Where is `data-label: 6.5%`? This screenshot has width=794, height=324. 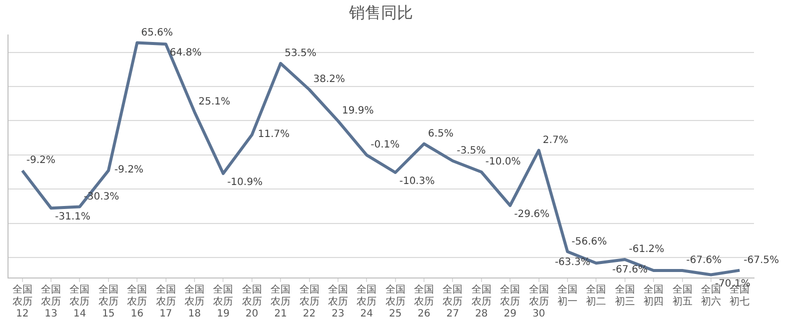
data-label: 6.5% is located at coordinates (441, 134).